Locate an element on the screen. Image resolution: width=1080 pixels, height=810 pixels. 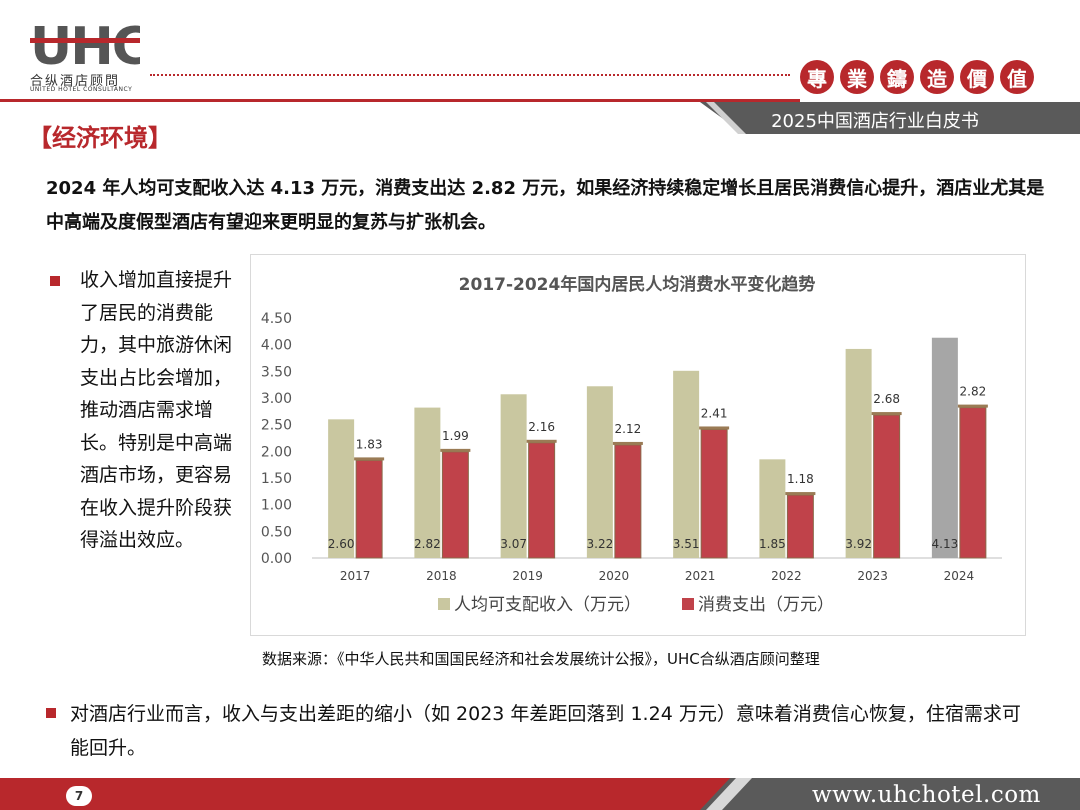
legend-label-income: 人均可支配收入（万元） is located at coordinates (547, 605).